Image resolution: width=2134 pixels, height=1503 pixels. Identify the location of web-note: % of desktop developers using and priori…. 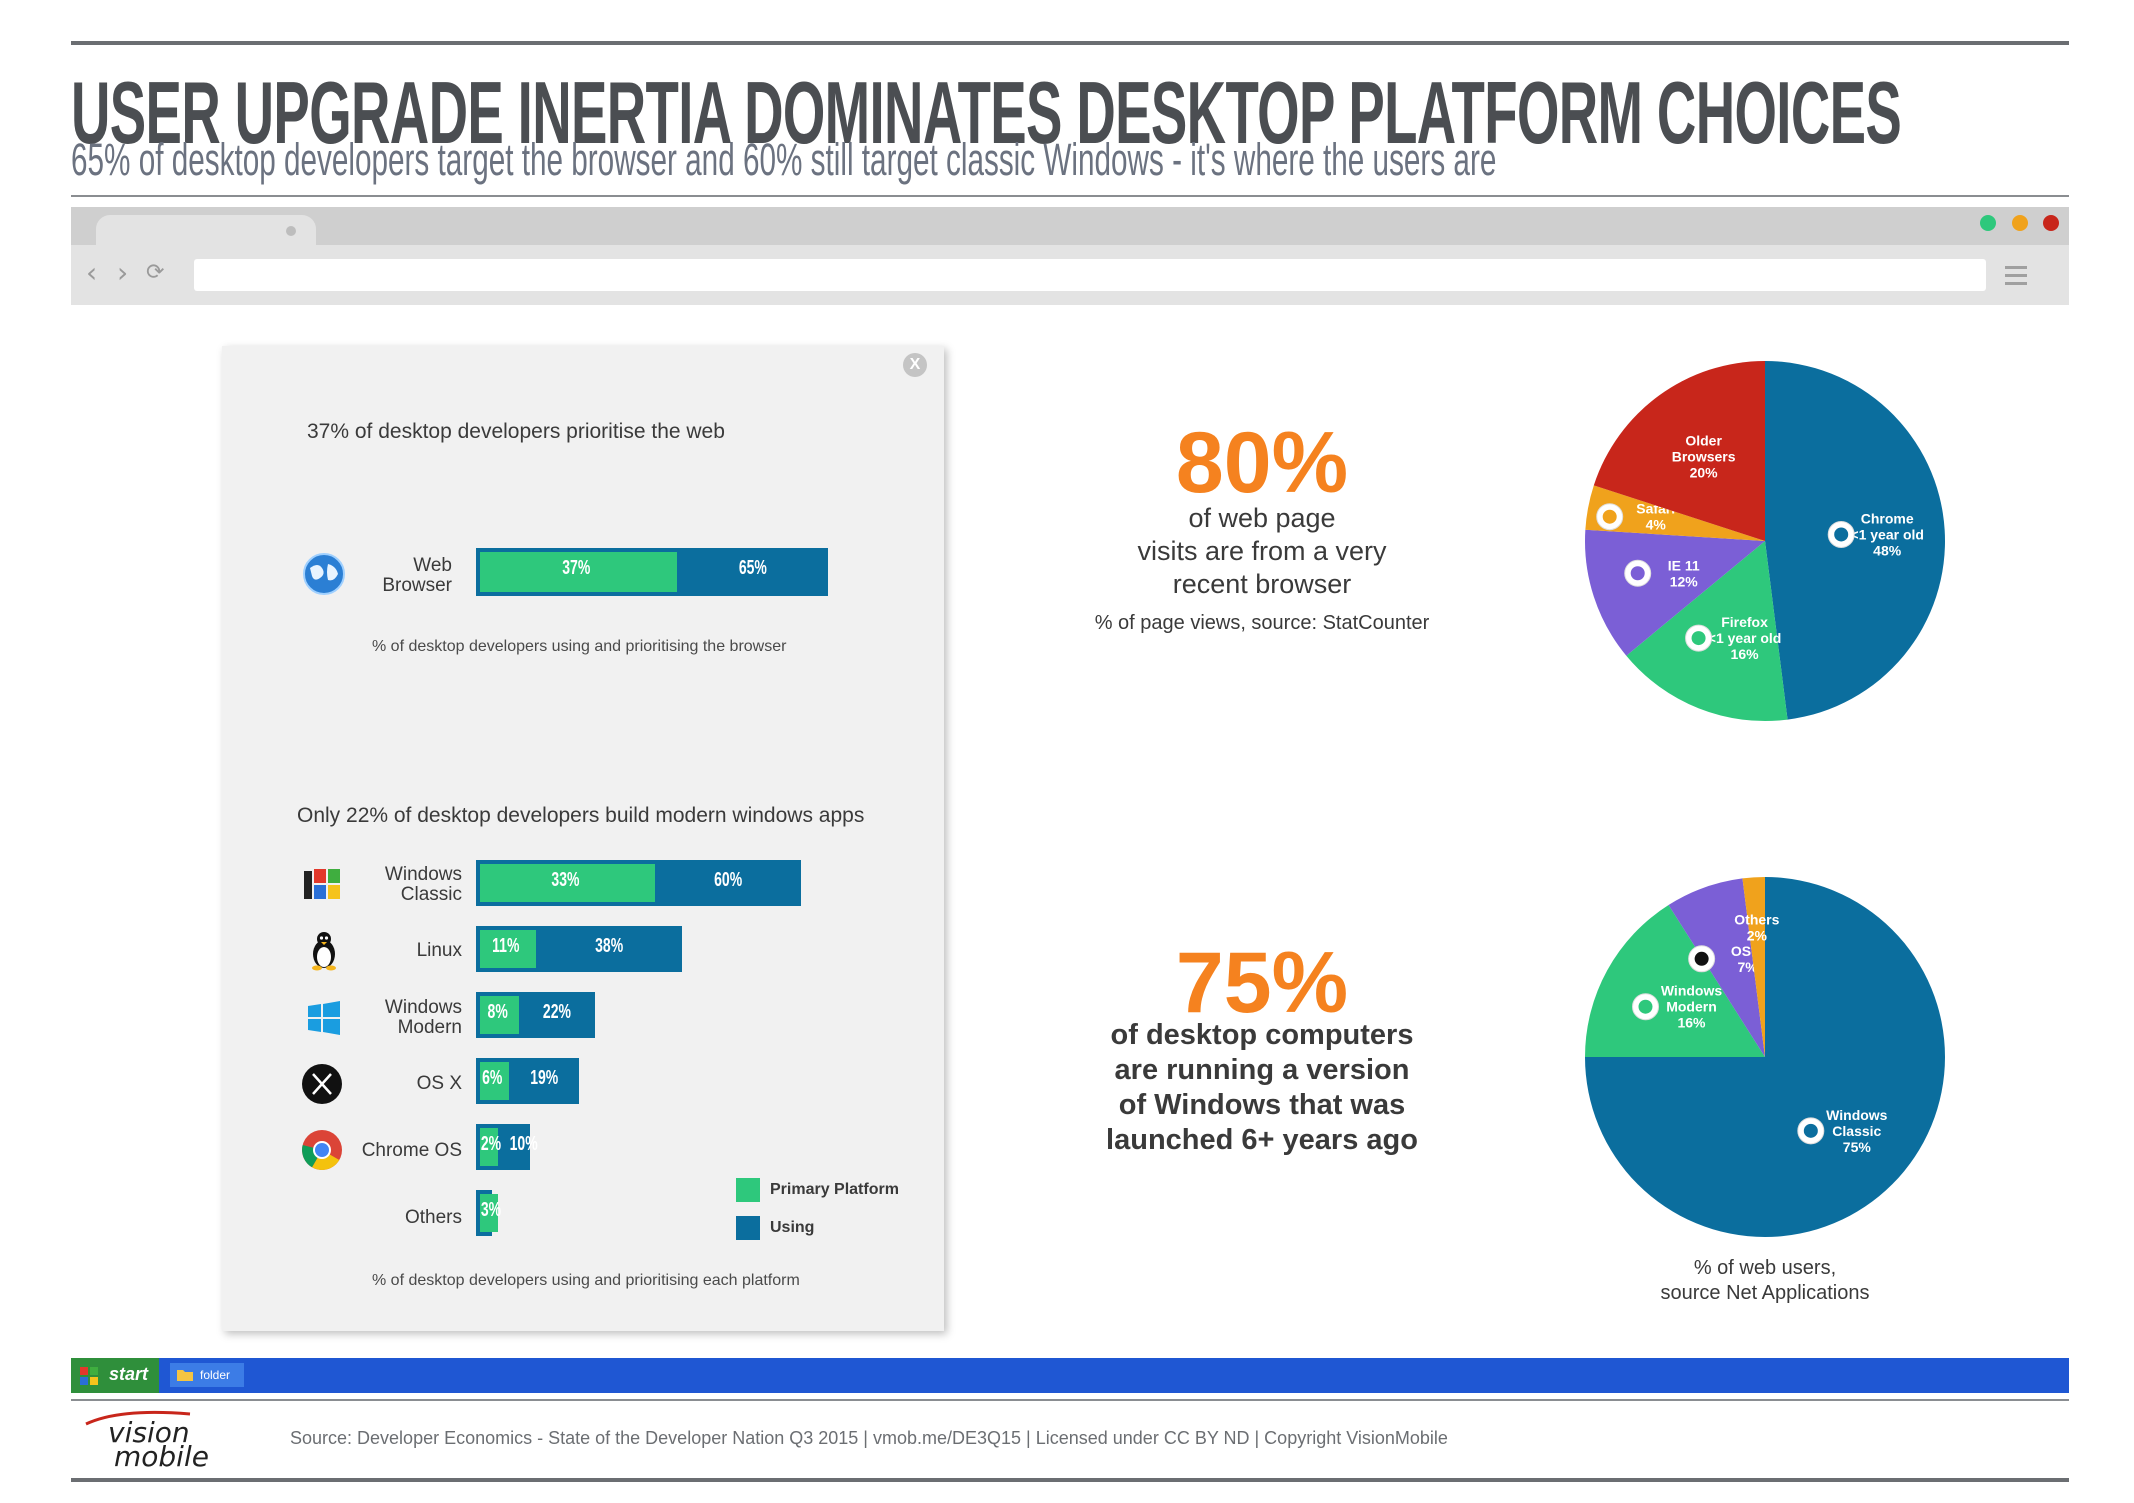
(579, 646).